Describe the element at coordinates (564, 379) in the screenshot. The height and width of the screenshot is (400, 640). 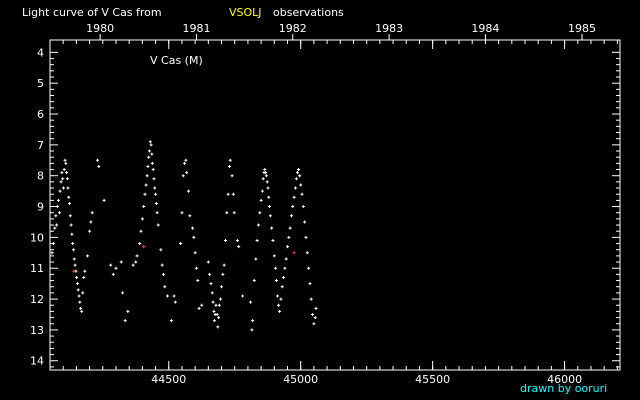
I see `x-tick-label: 46000` at that location.